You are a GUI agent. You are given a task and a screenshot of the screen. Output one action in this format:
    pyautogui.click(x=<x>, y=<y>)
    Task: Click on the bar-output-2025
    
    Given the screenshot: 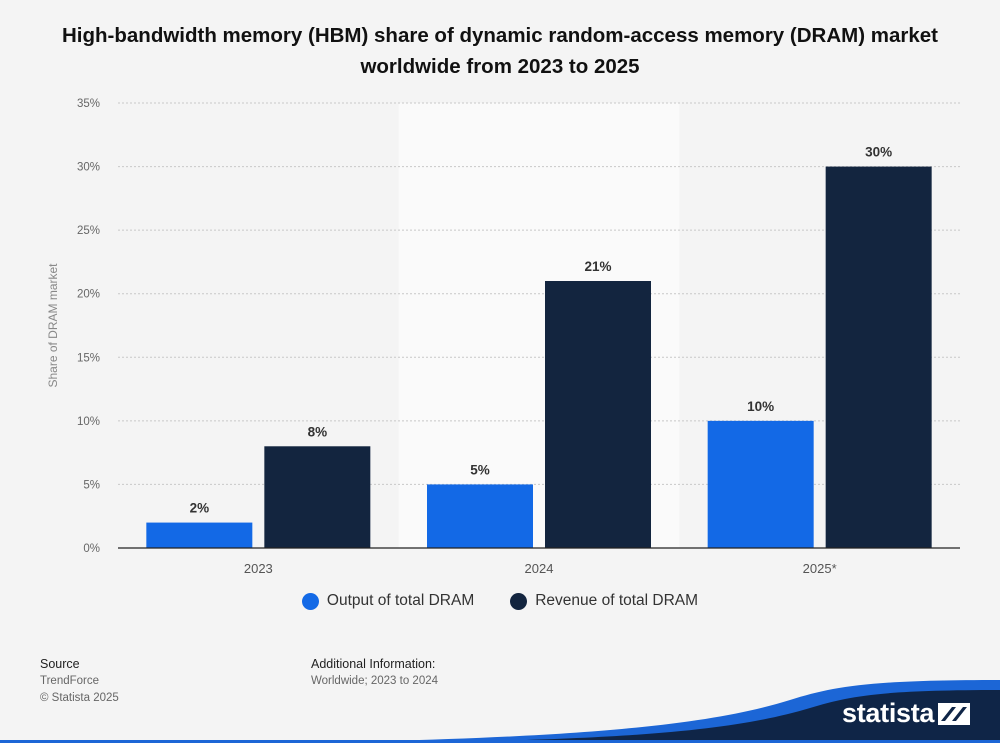 What is the action you would take?
    pyautogui.click(x=760, y=484)
    